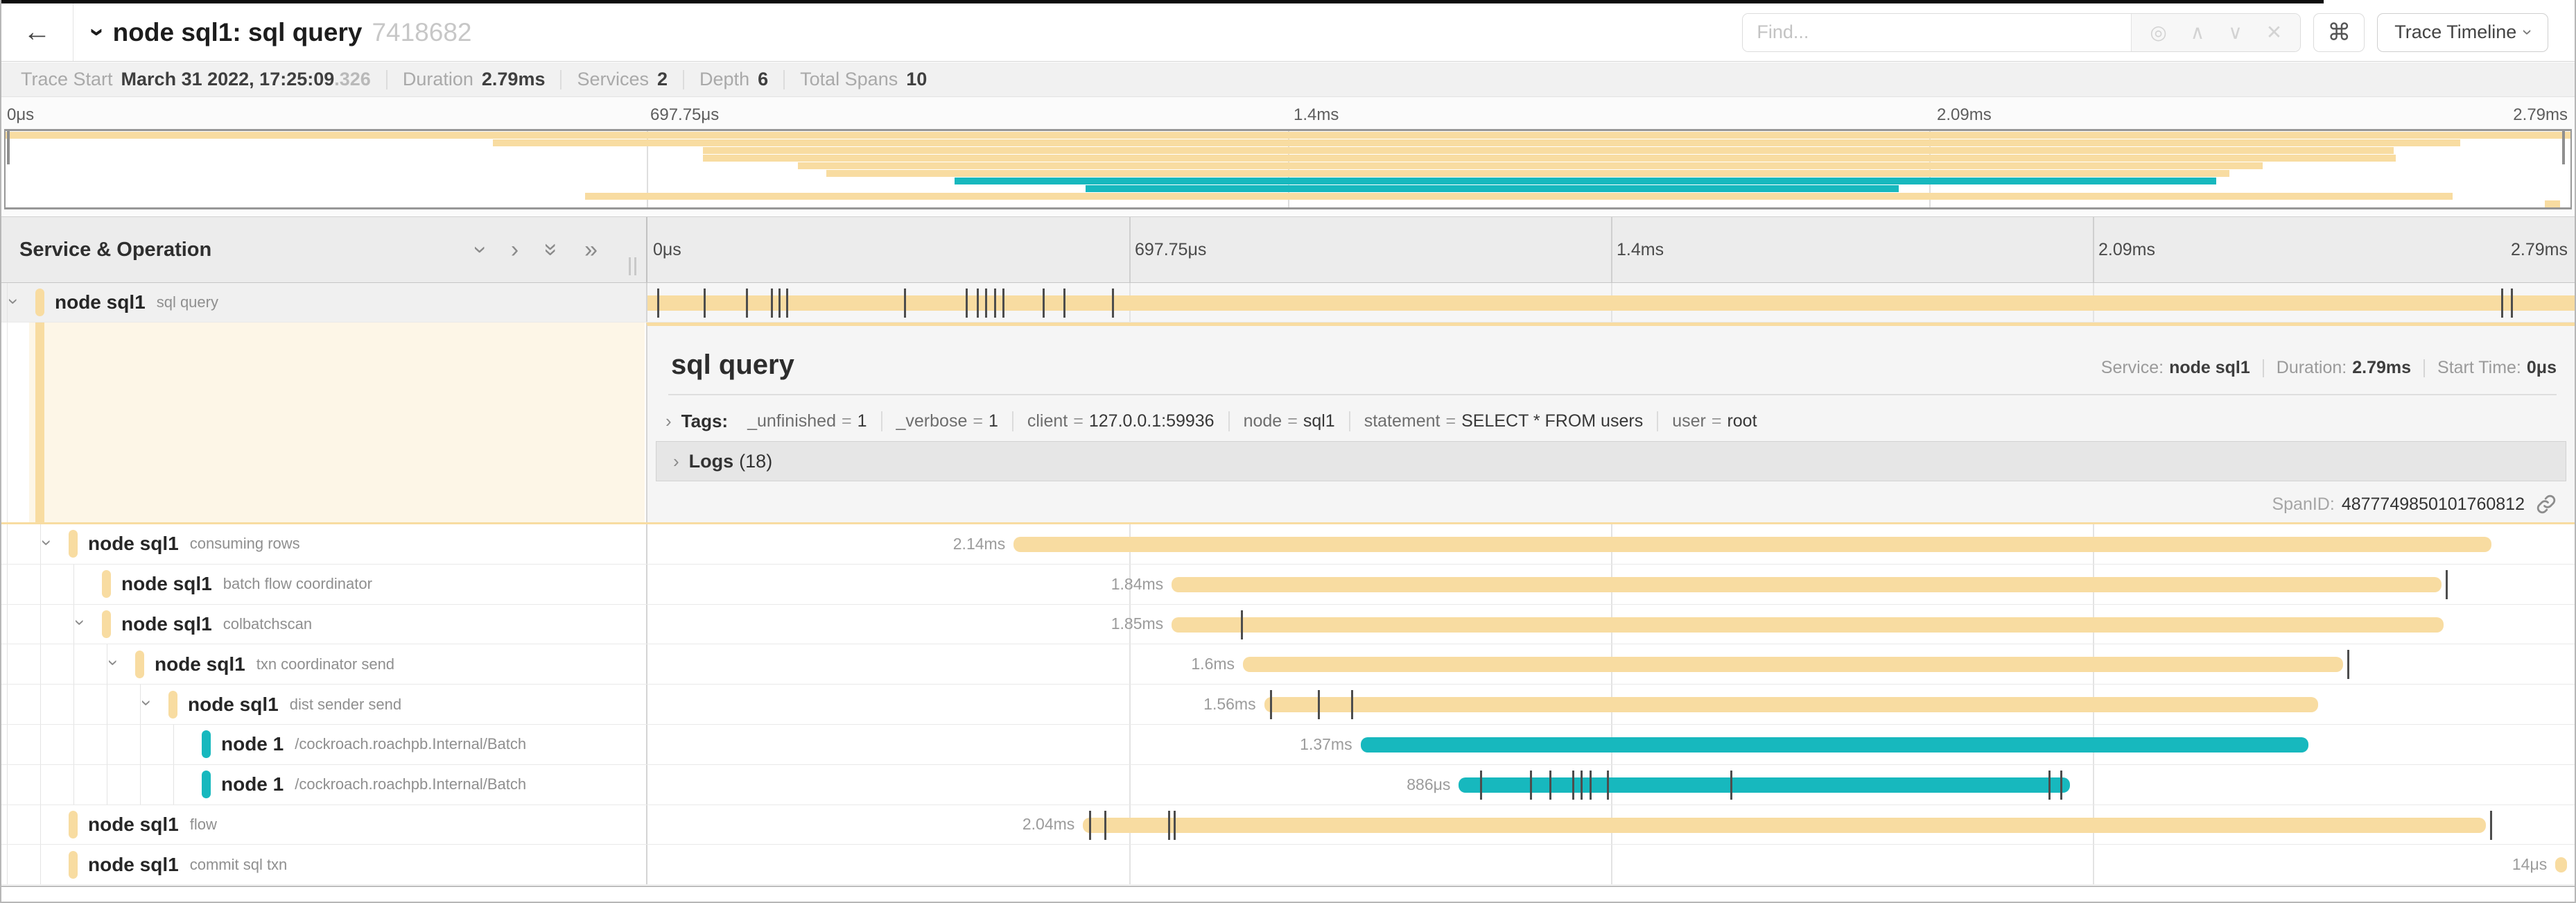 This screenshot has width=2576, height=903. Describe the element at coordinates (1611, 461) in the screenshot. I see `logs-row: › Logs (18)` at that location.